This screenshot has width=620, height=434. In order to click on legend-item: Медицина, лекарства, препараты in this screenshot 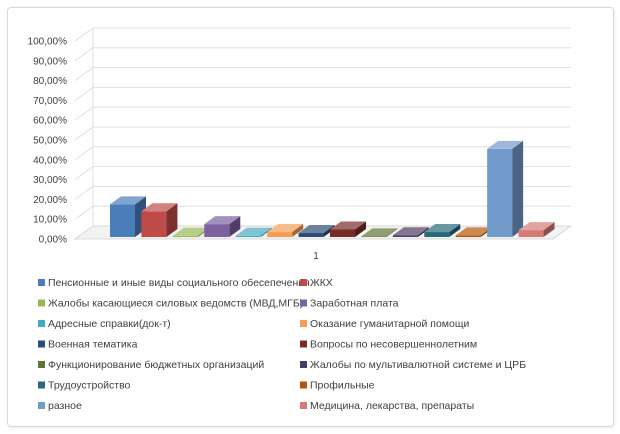, I will do `click(387, 406)`.